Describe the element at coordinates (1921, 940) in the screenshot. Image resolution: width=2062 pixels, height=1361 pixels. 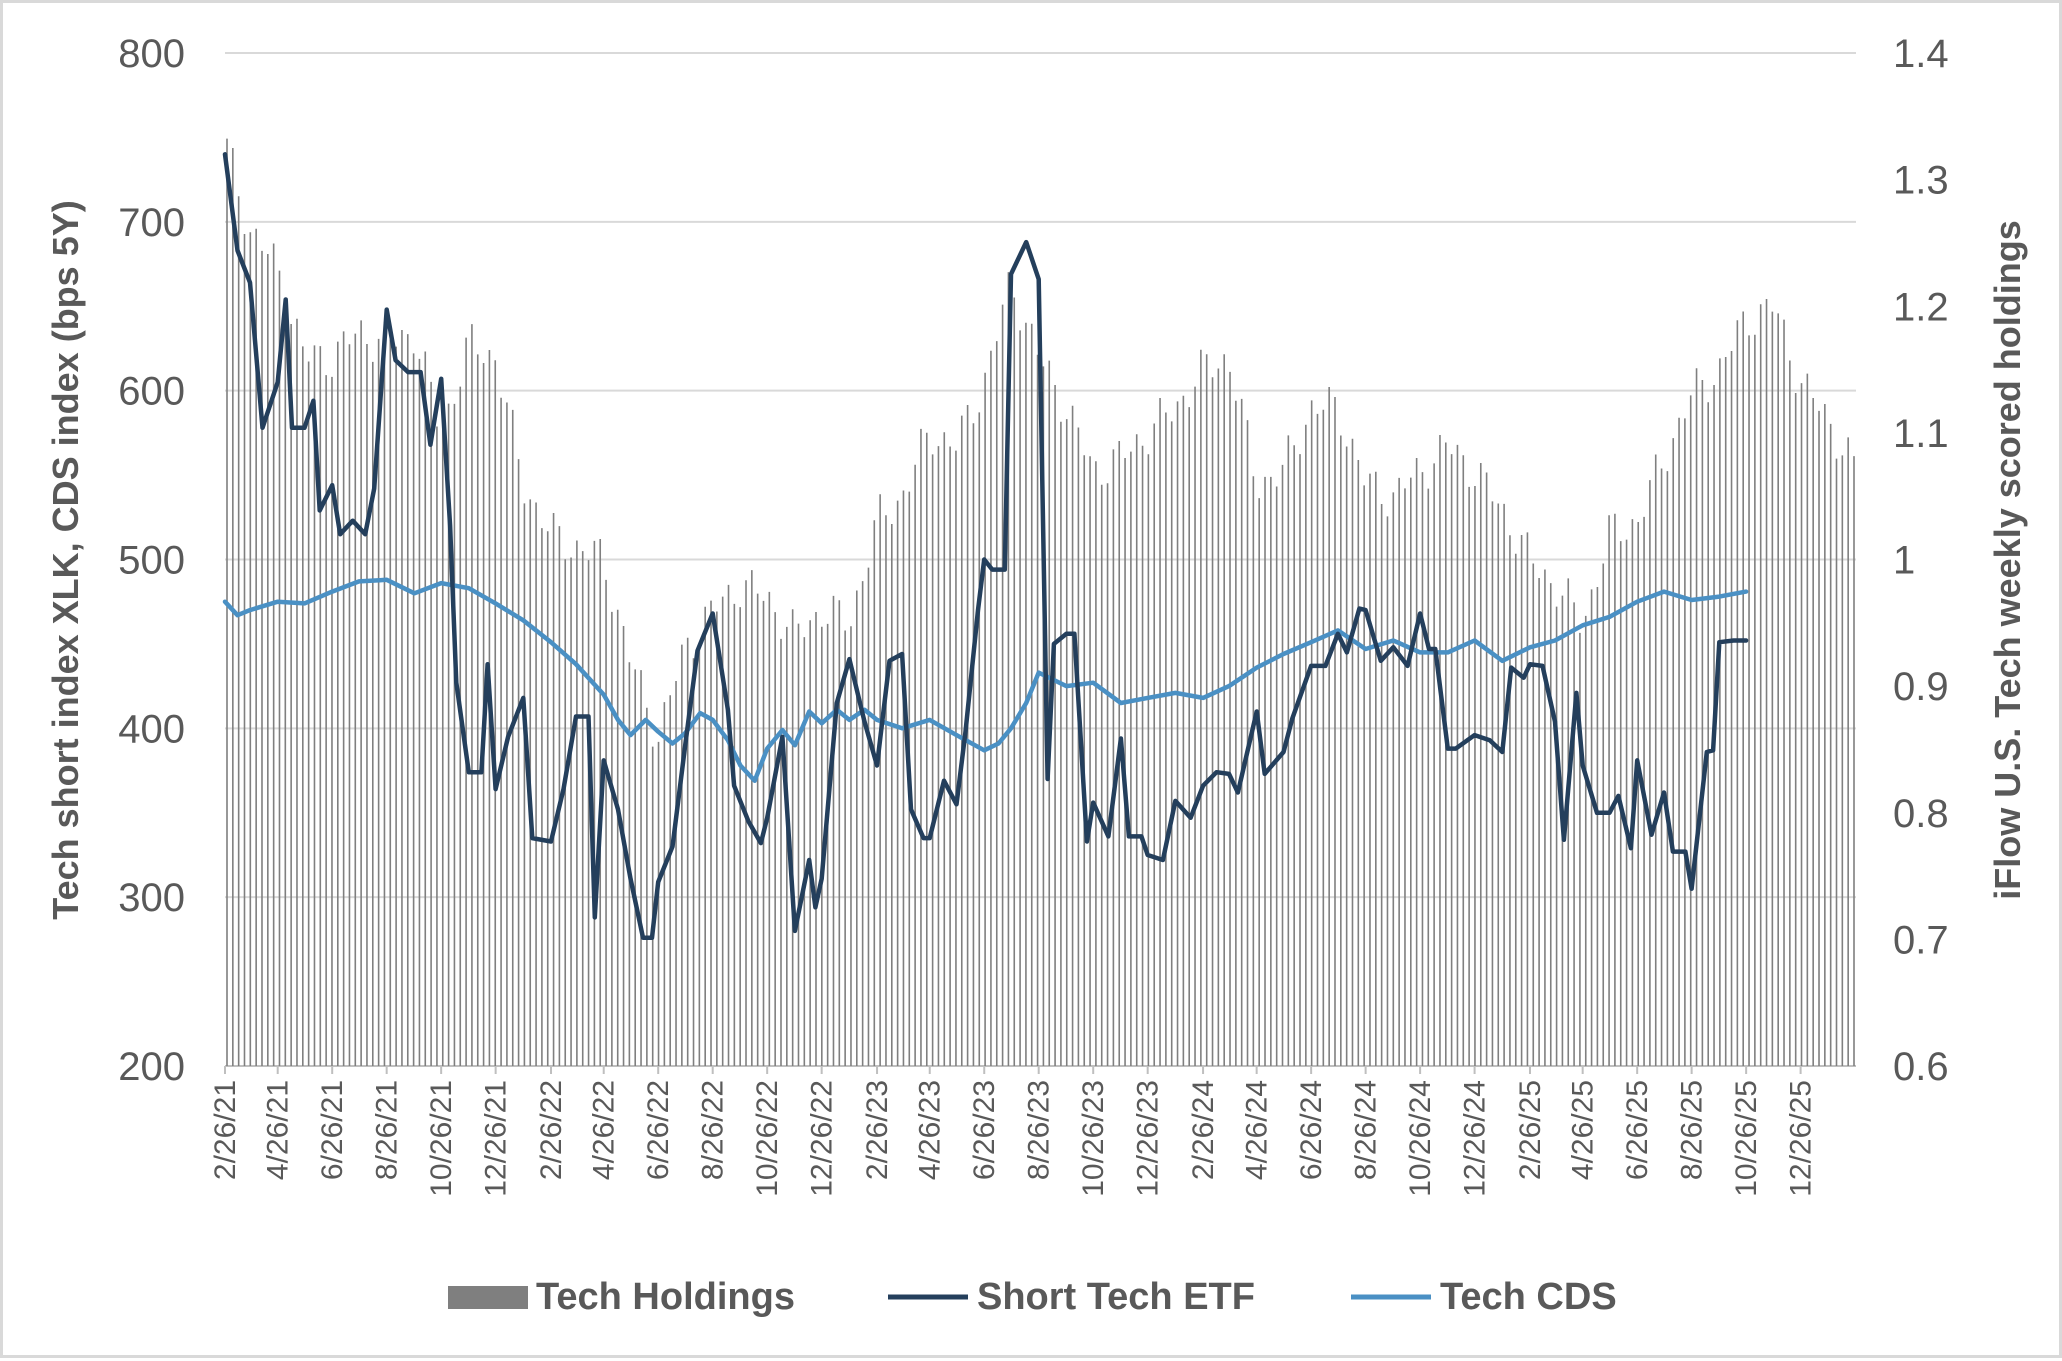
I see `right-tick-label: 0.7` at that location.